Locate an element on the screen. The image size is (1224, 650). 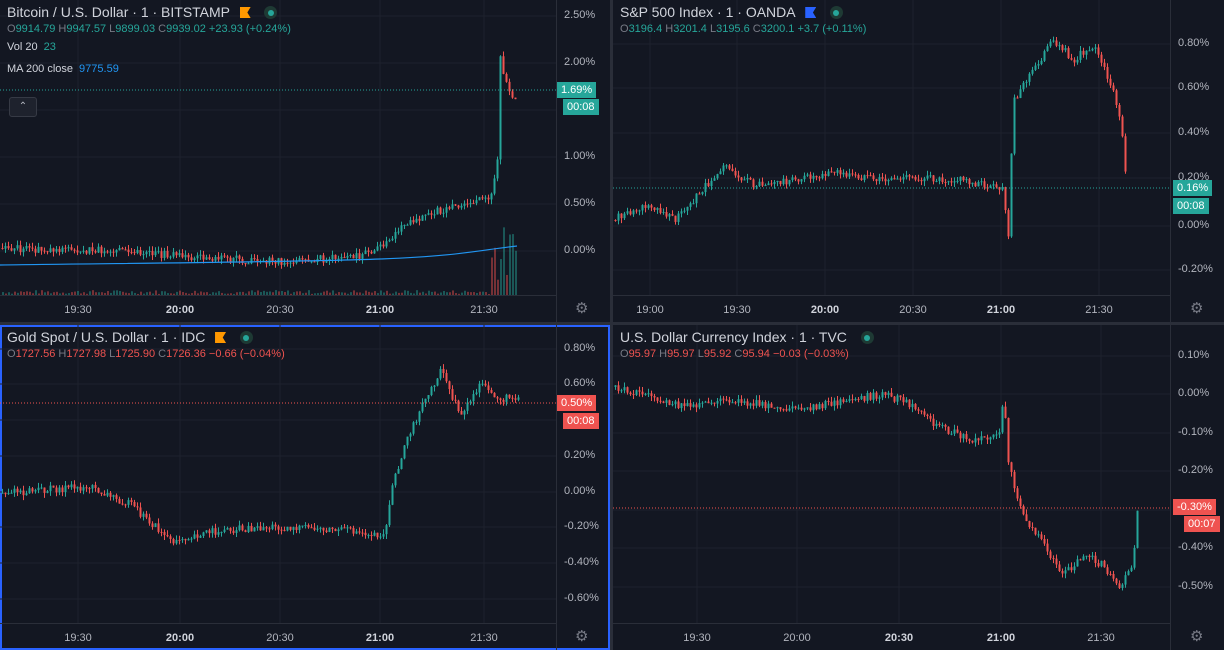
study-ma200: MA 200 close 9775.59 is located at coordinates (63, 69).